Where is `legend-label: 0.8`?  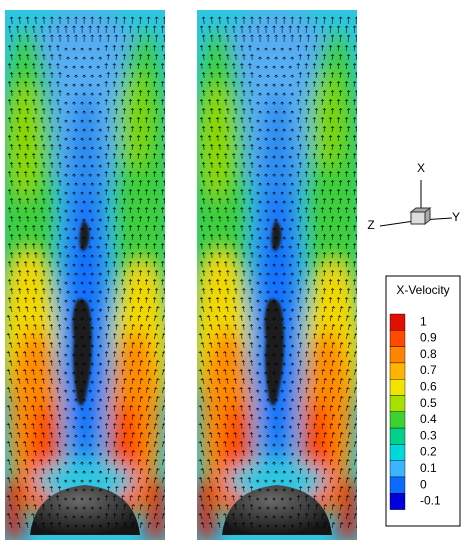 legend-label: 0.8 is located at coordinates (428, 354).